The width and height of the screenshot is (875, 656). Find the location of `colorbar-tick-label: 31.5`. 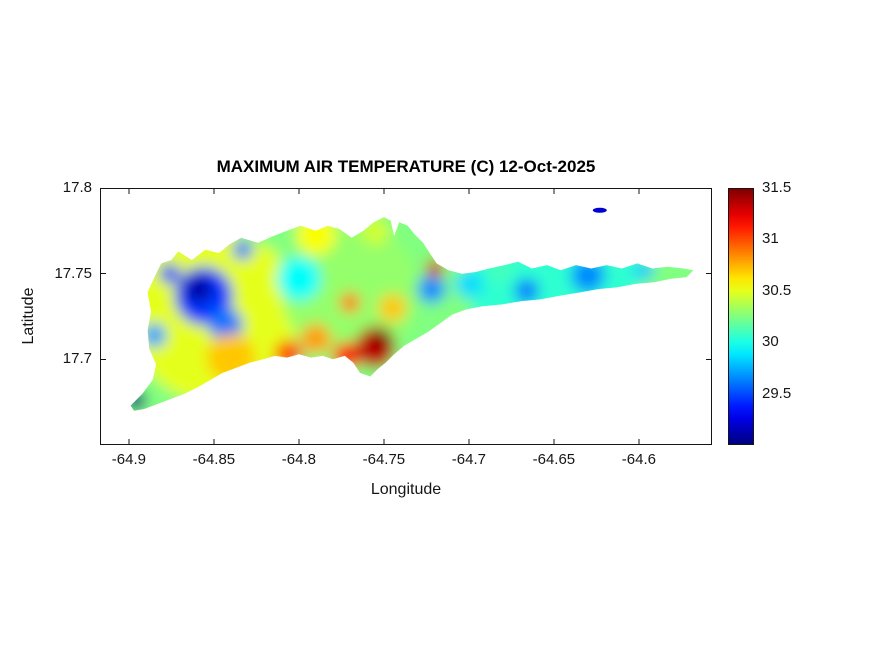

colorbar-tick-label: 31.5 is located at coordinates (777, 187).